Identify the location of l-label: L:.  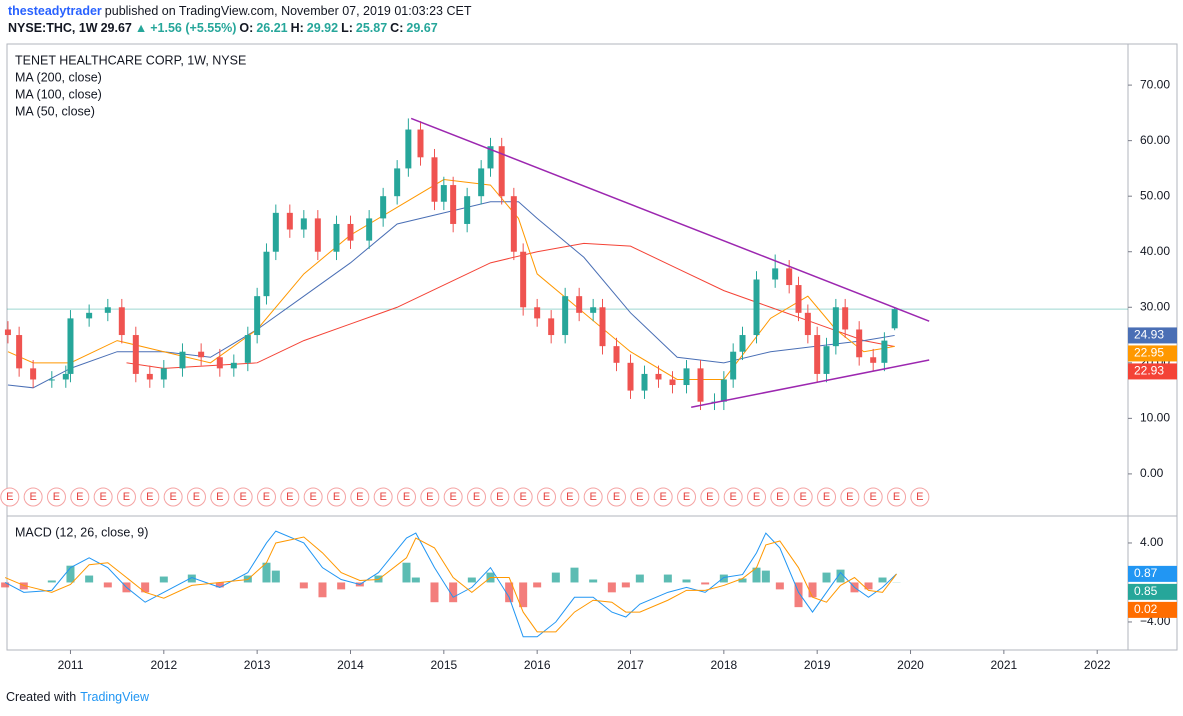
(347, 28).